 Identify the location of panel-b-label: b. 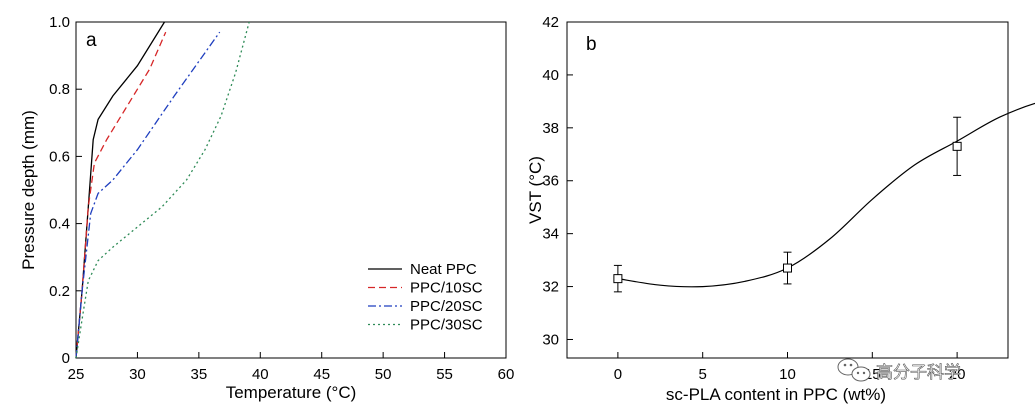
(591, 44).